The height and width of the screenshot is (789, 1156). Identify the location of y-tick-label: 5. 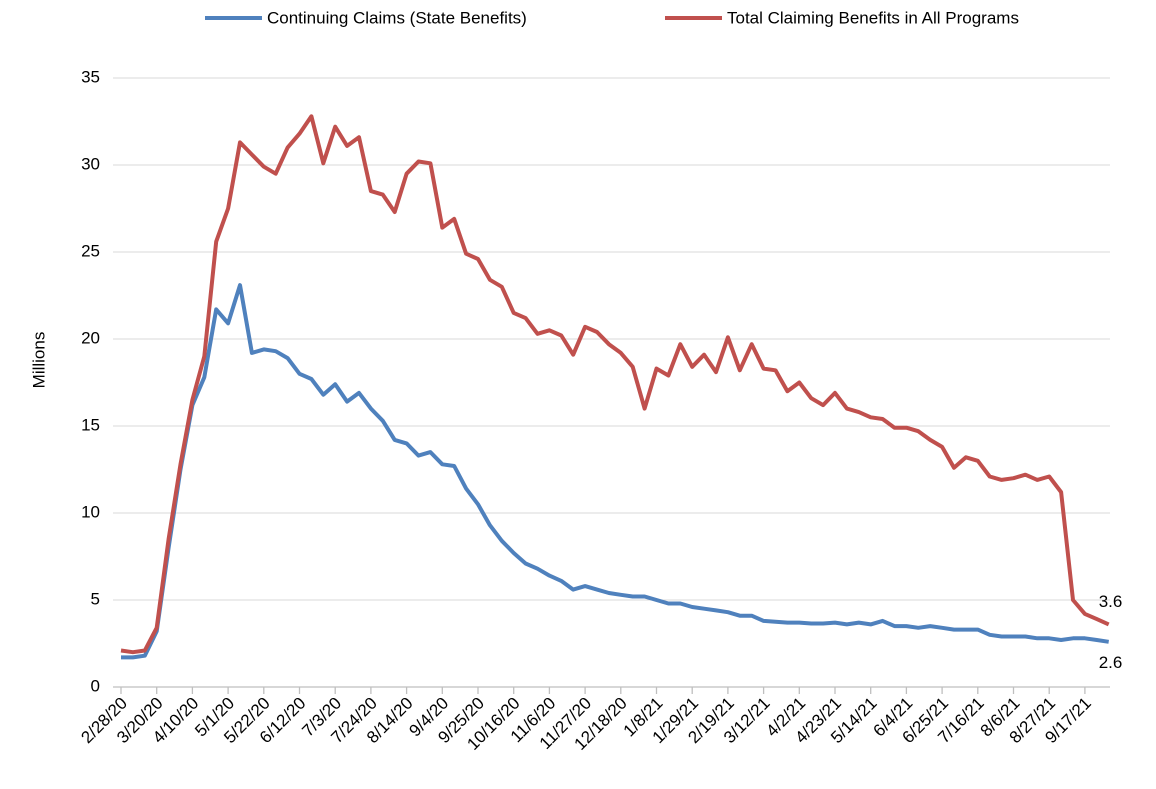
(95, 598).